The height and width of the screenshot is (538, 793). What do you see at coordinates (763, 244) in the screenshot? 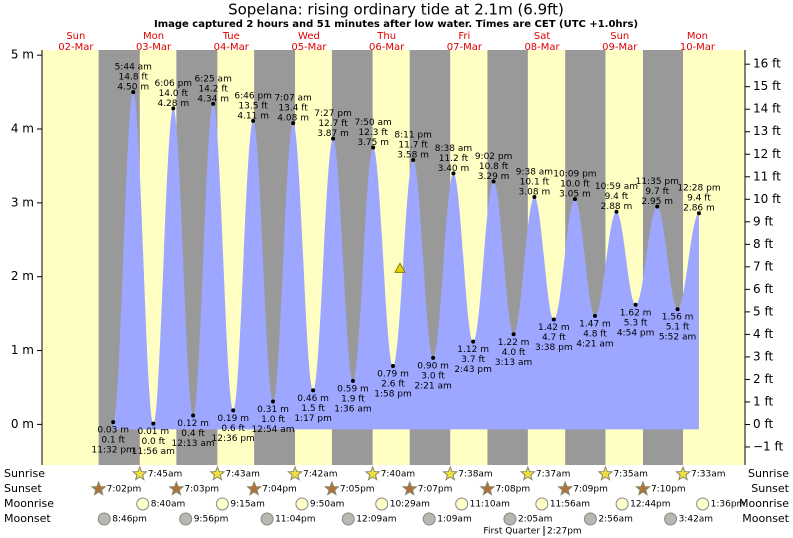
I see `y2-tick-label: 8 ft` at bounding box center [763, 244].